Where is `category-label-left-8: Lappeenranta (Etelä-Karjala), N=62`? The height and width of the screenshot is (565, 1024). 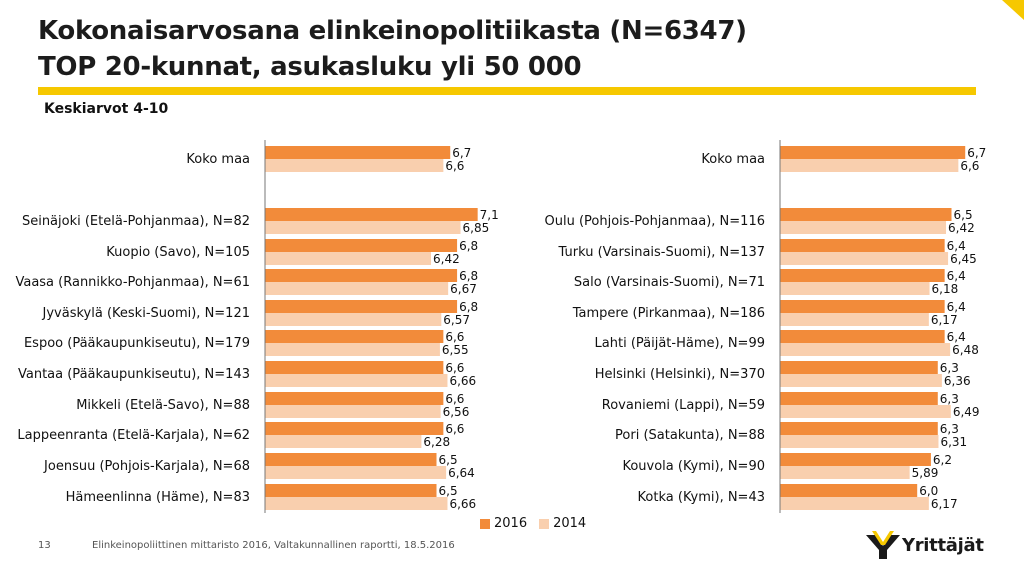
category-label-left-8: Lappeenranta (Etelä-Karjala), N=62 is located at coordinates (133, 435).